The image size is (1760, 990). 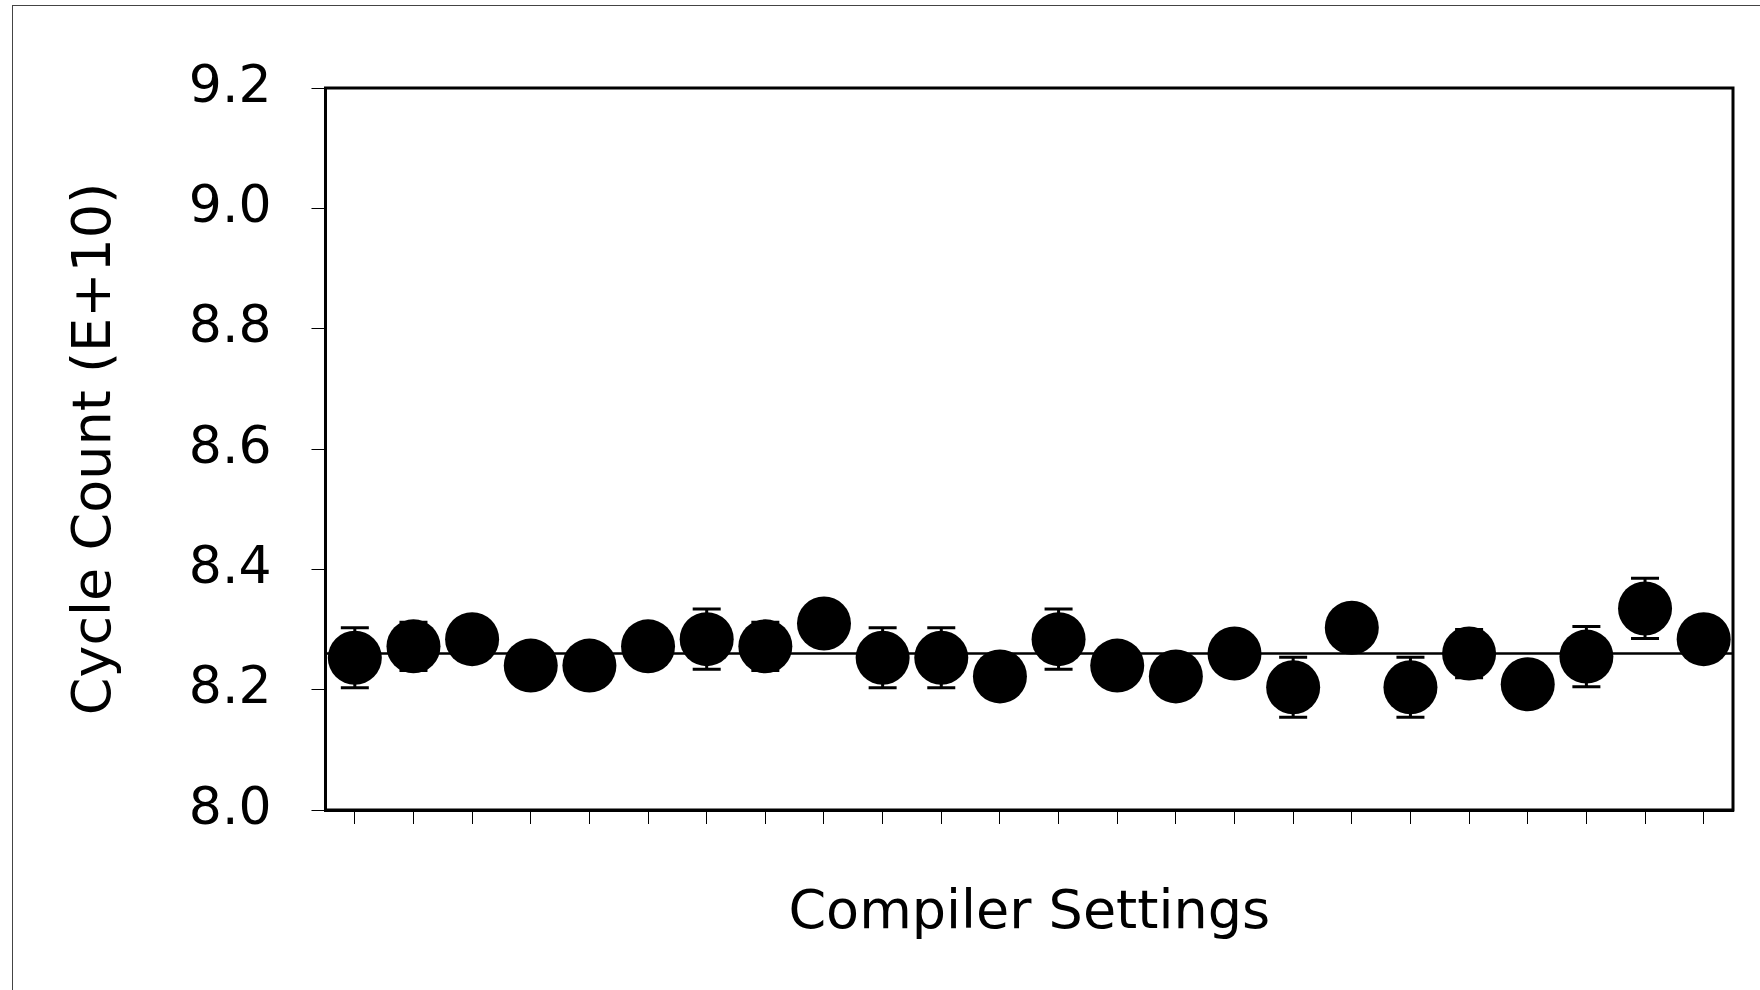 I want to click on y-tick-label: 8.2, so click(x=230, y=685).